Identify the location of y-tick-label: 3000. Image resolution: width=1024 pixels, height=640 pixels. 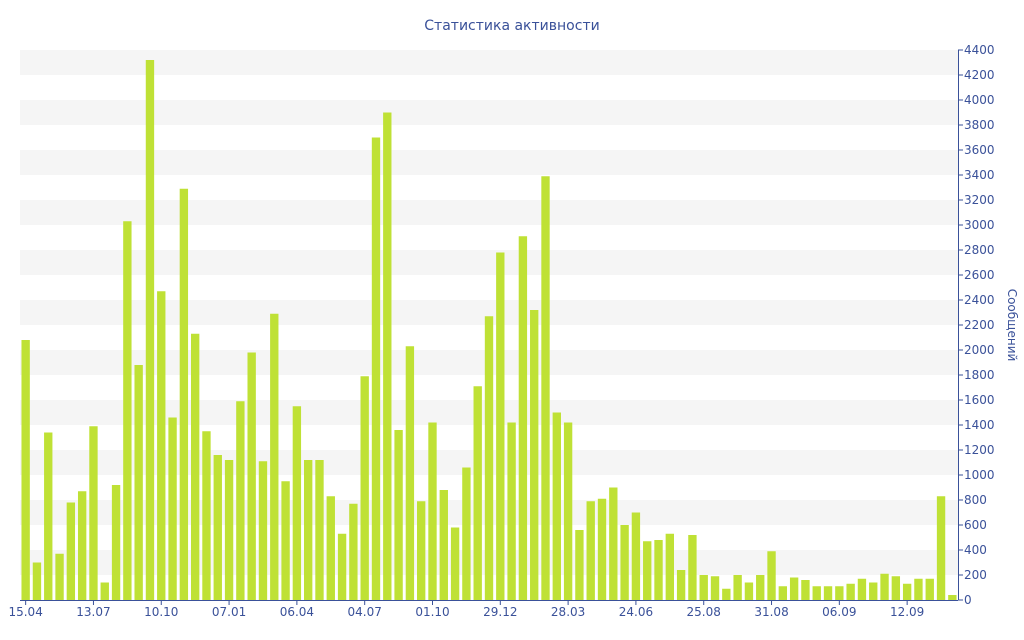
(979, 225).